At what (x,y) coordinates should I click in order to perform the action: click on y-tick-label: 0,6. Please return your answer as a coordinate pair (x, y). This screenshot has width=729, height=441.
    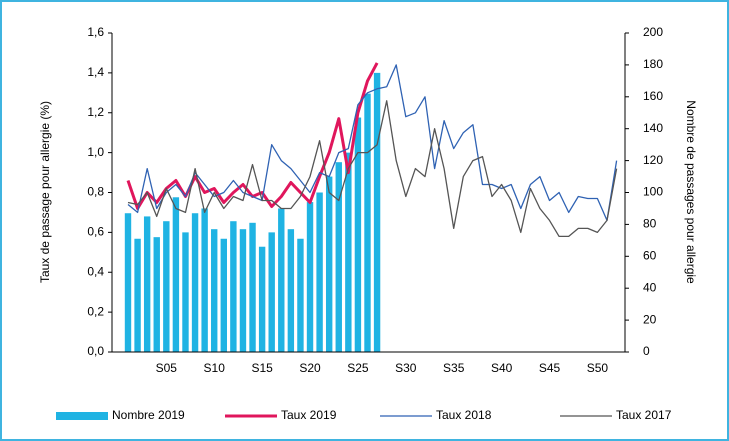
    Looking at the image, I should click on (95, 232).